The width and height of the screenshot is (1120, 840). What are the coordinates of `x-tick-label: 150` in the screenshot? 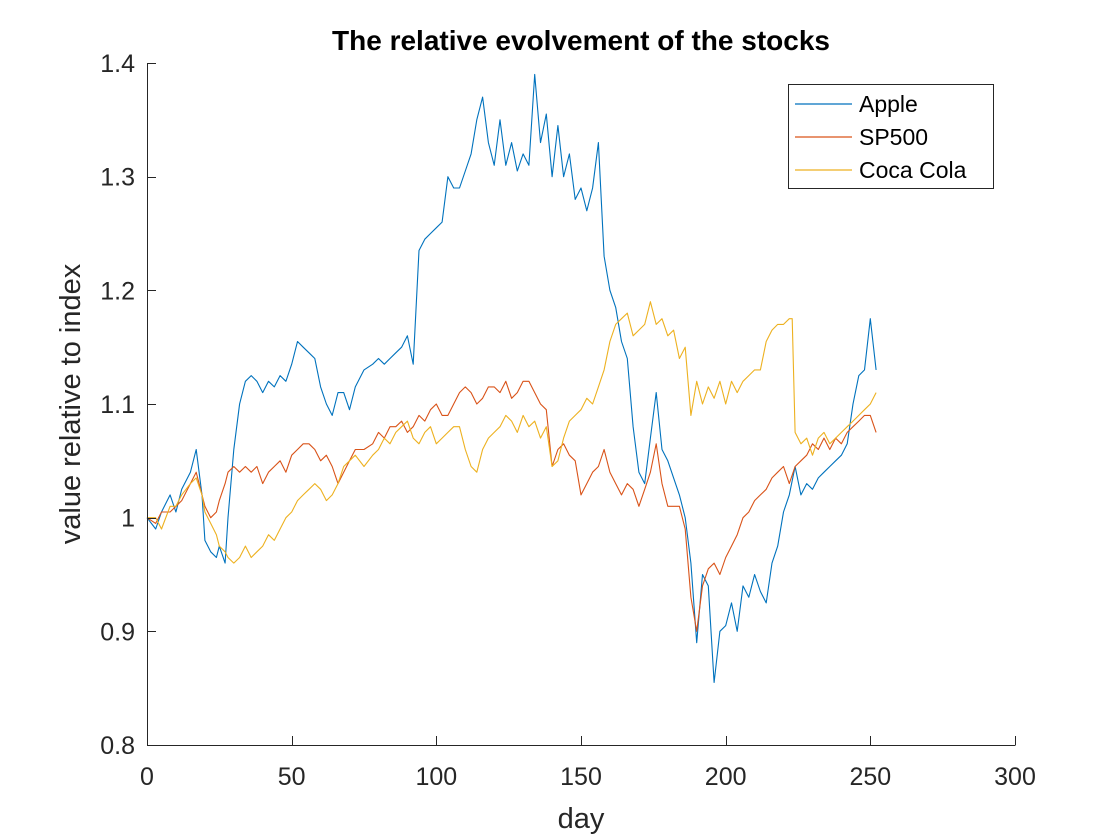 It's located at (581, 777).